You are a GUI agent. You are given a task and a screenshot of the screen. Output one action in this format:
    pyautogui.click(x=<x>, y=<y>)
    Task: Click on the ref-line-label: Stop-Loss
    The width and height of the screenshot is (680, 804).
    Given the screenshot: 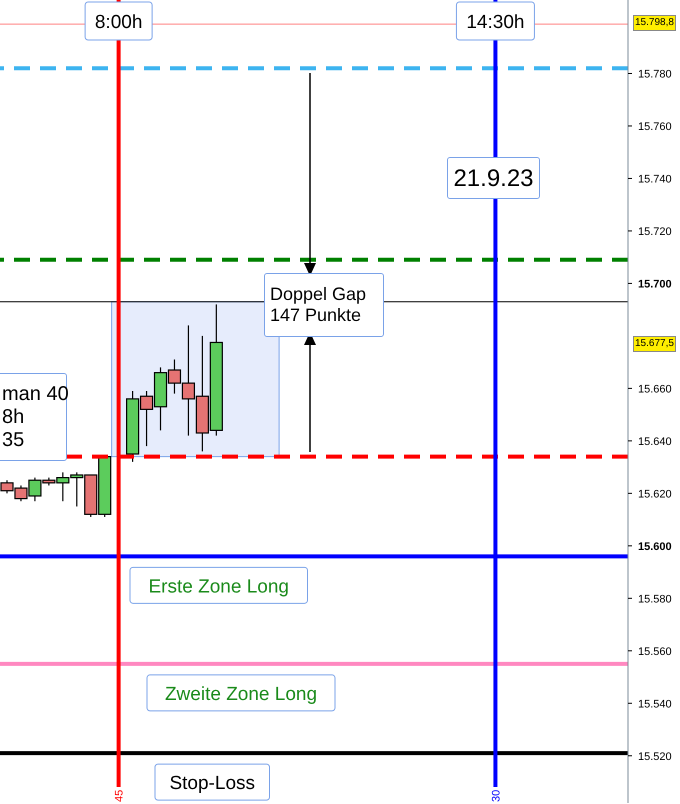 What is the action you would take?
    pyautogui.click(x=212, y=783)
    